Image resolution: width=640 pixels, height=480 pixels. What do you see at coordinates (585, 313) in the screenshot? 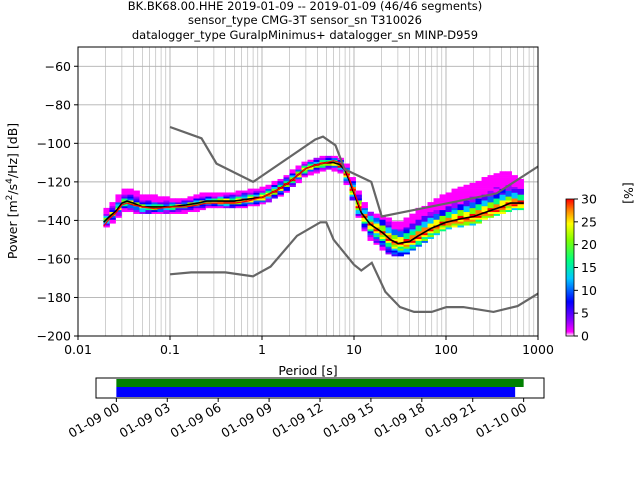
I see `colorbar-tick-label: 5` at bounding box center [585, 313].